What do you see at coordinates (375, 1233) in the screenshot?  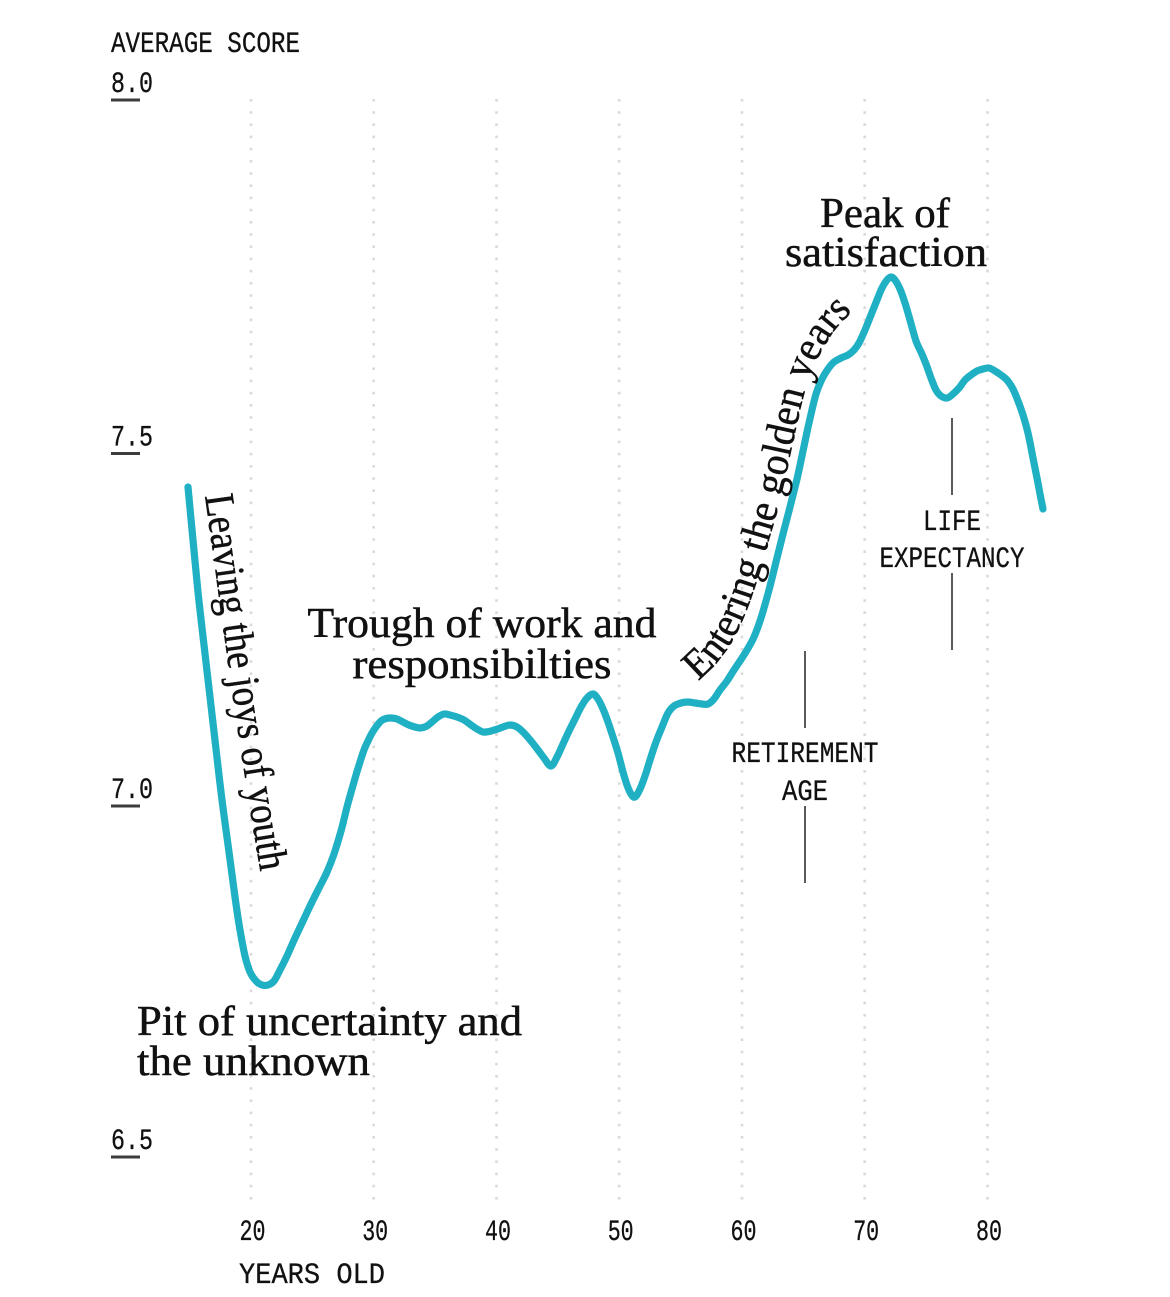 I see `svg-text: 30` at bounding box center [375, 1233].